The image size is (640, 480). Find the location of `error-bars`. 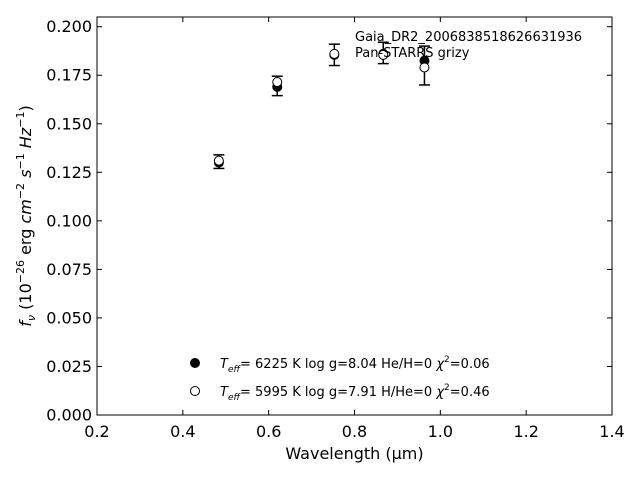

error-bars is located at coordinates (321, 105).